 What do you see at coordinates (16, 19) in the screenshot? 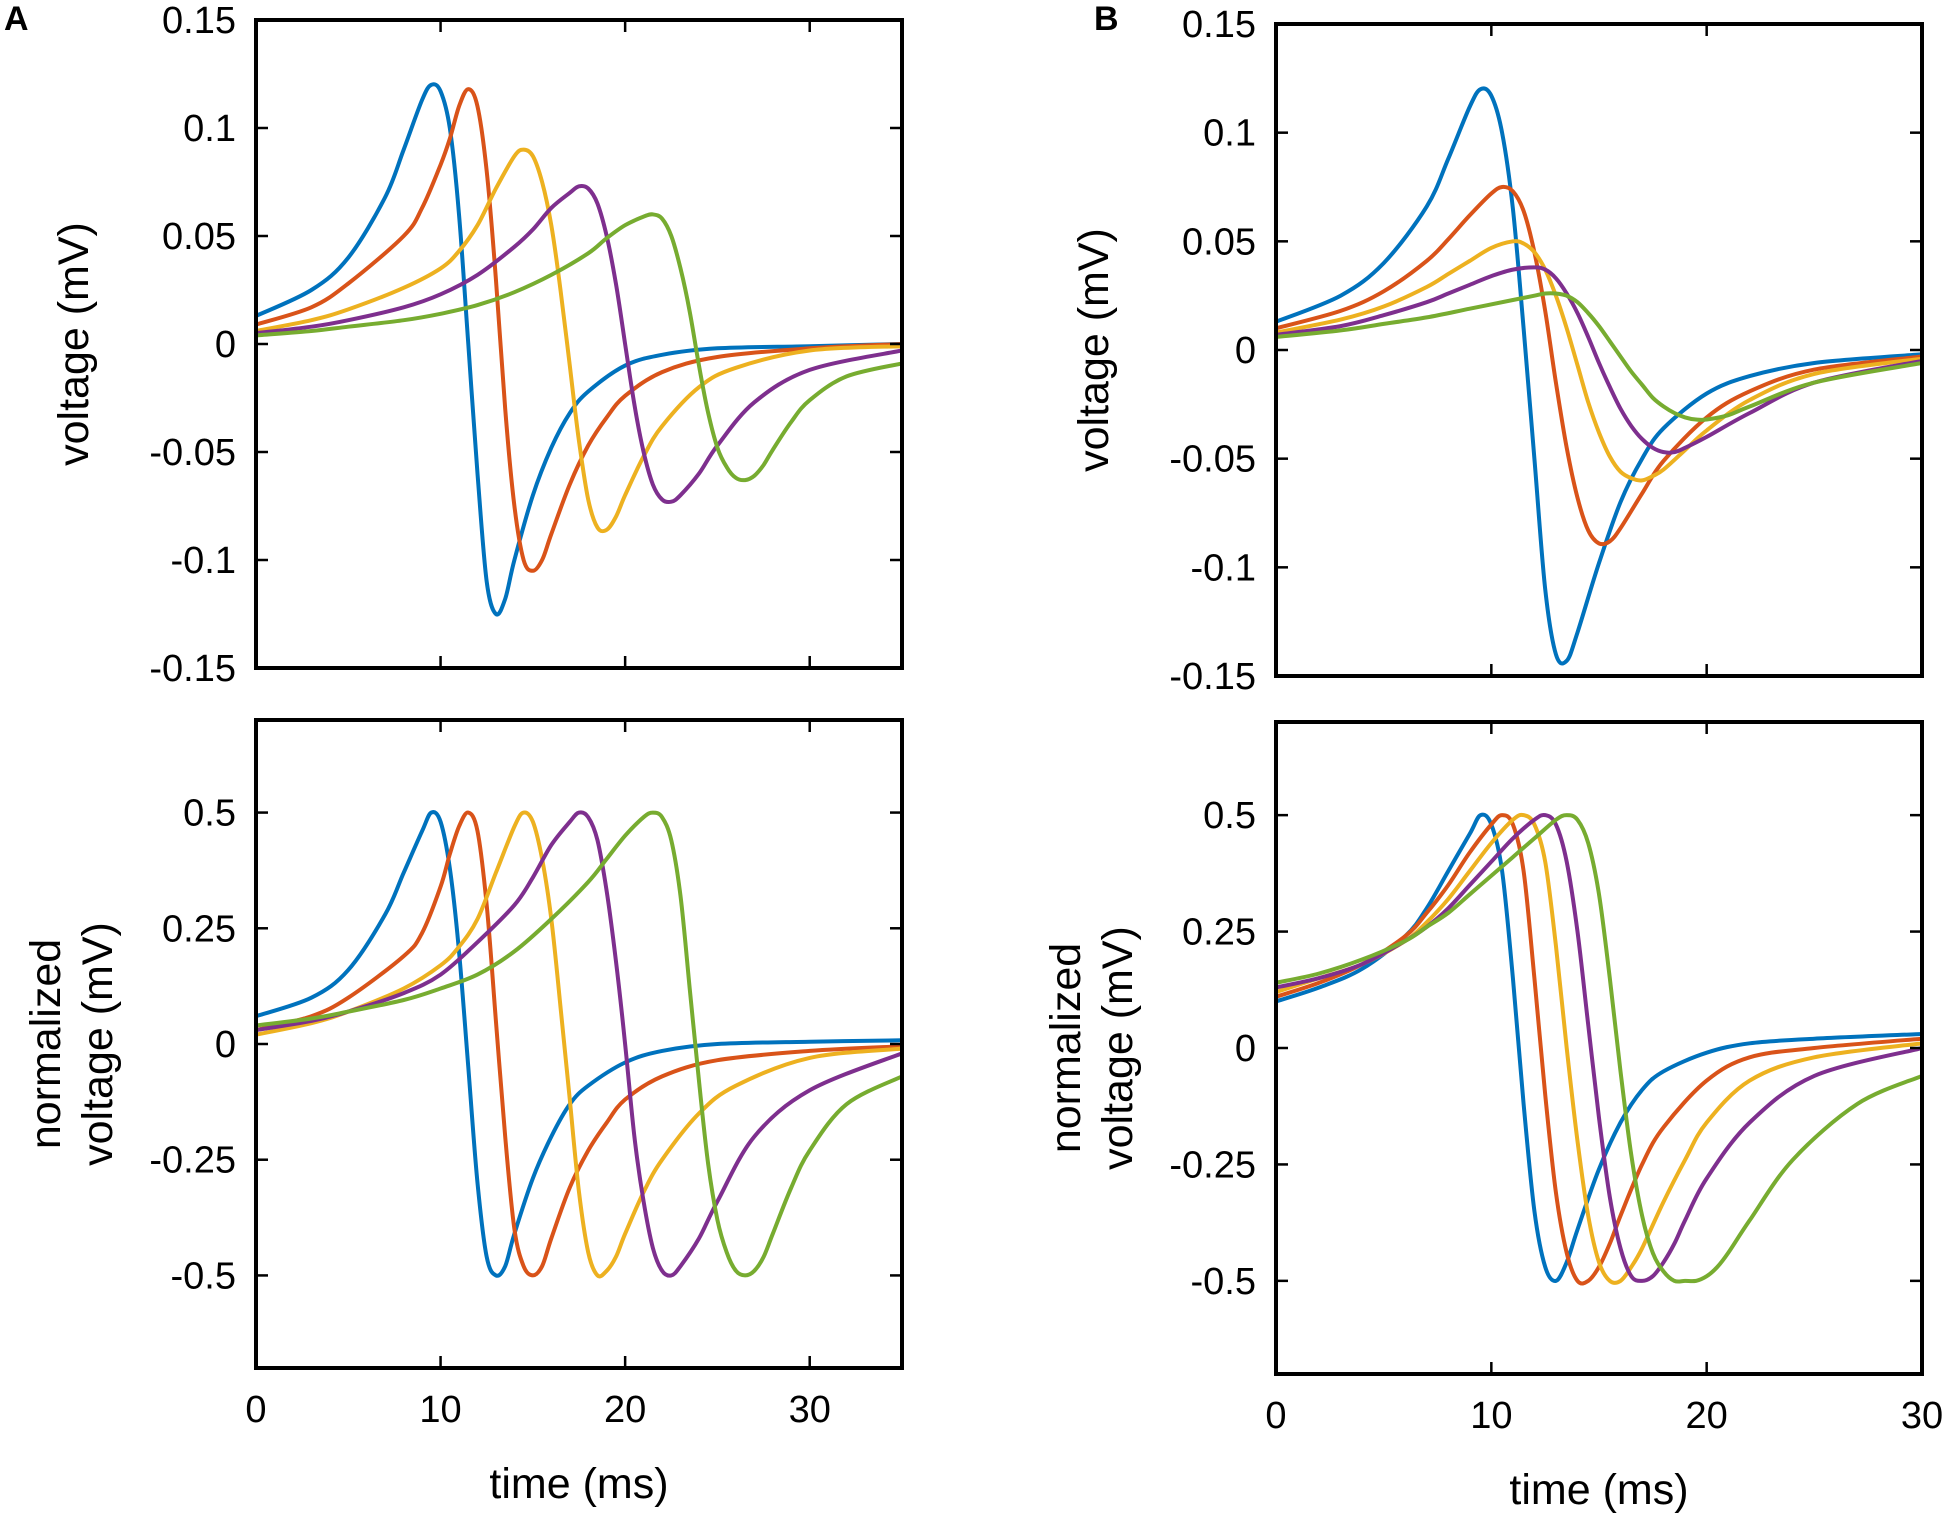
I see `panel-label-a: A` at bounding box center [16, 19].